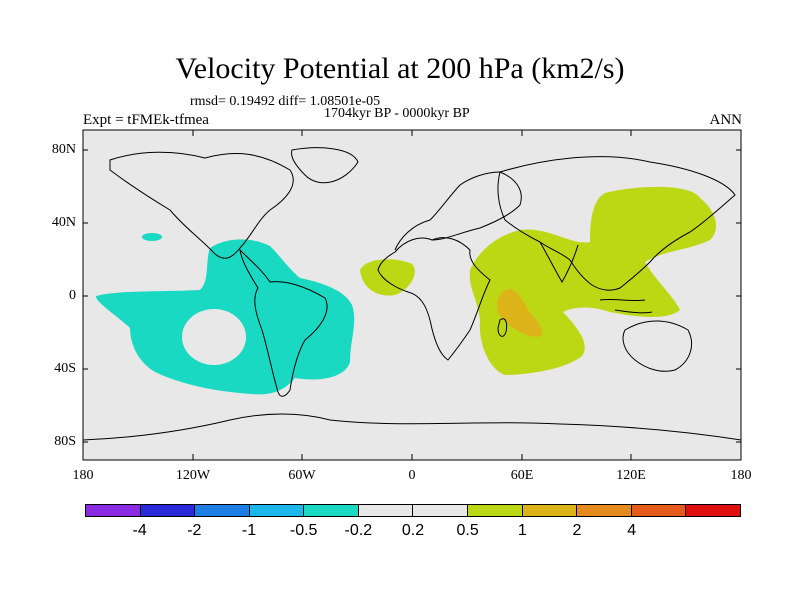 This screenshot has height=600, width=800. What do you see at coordinates (152, 237) in the screenshot?
I see `negative-anomaly-small` at bounding box center [152, 237].